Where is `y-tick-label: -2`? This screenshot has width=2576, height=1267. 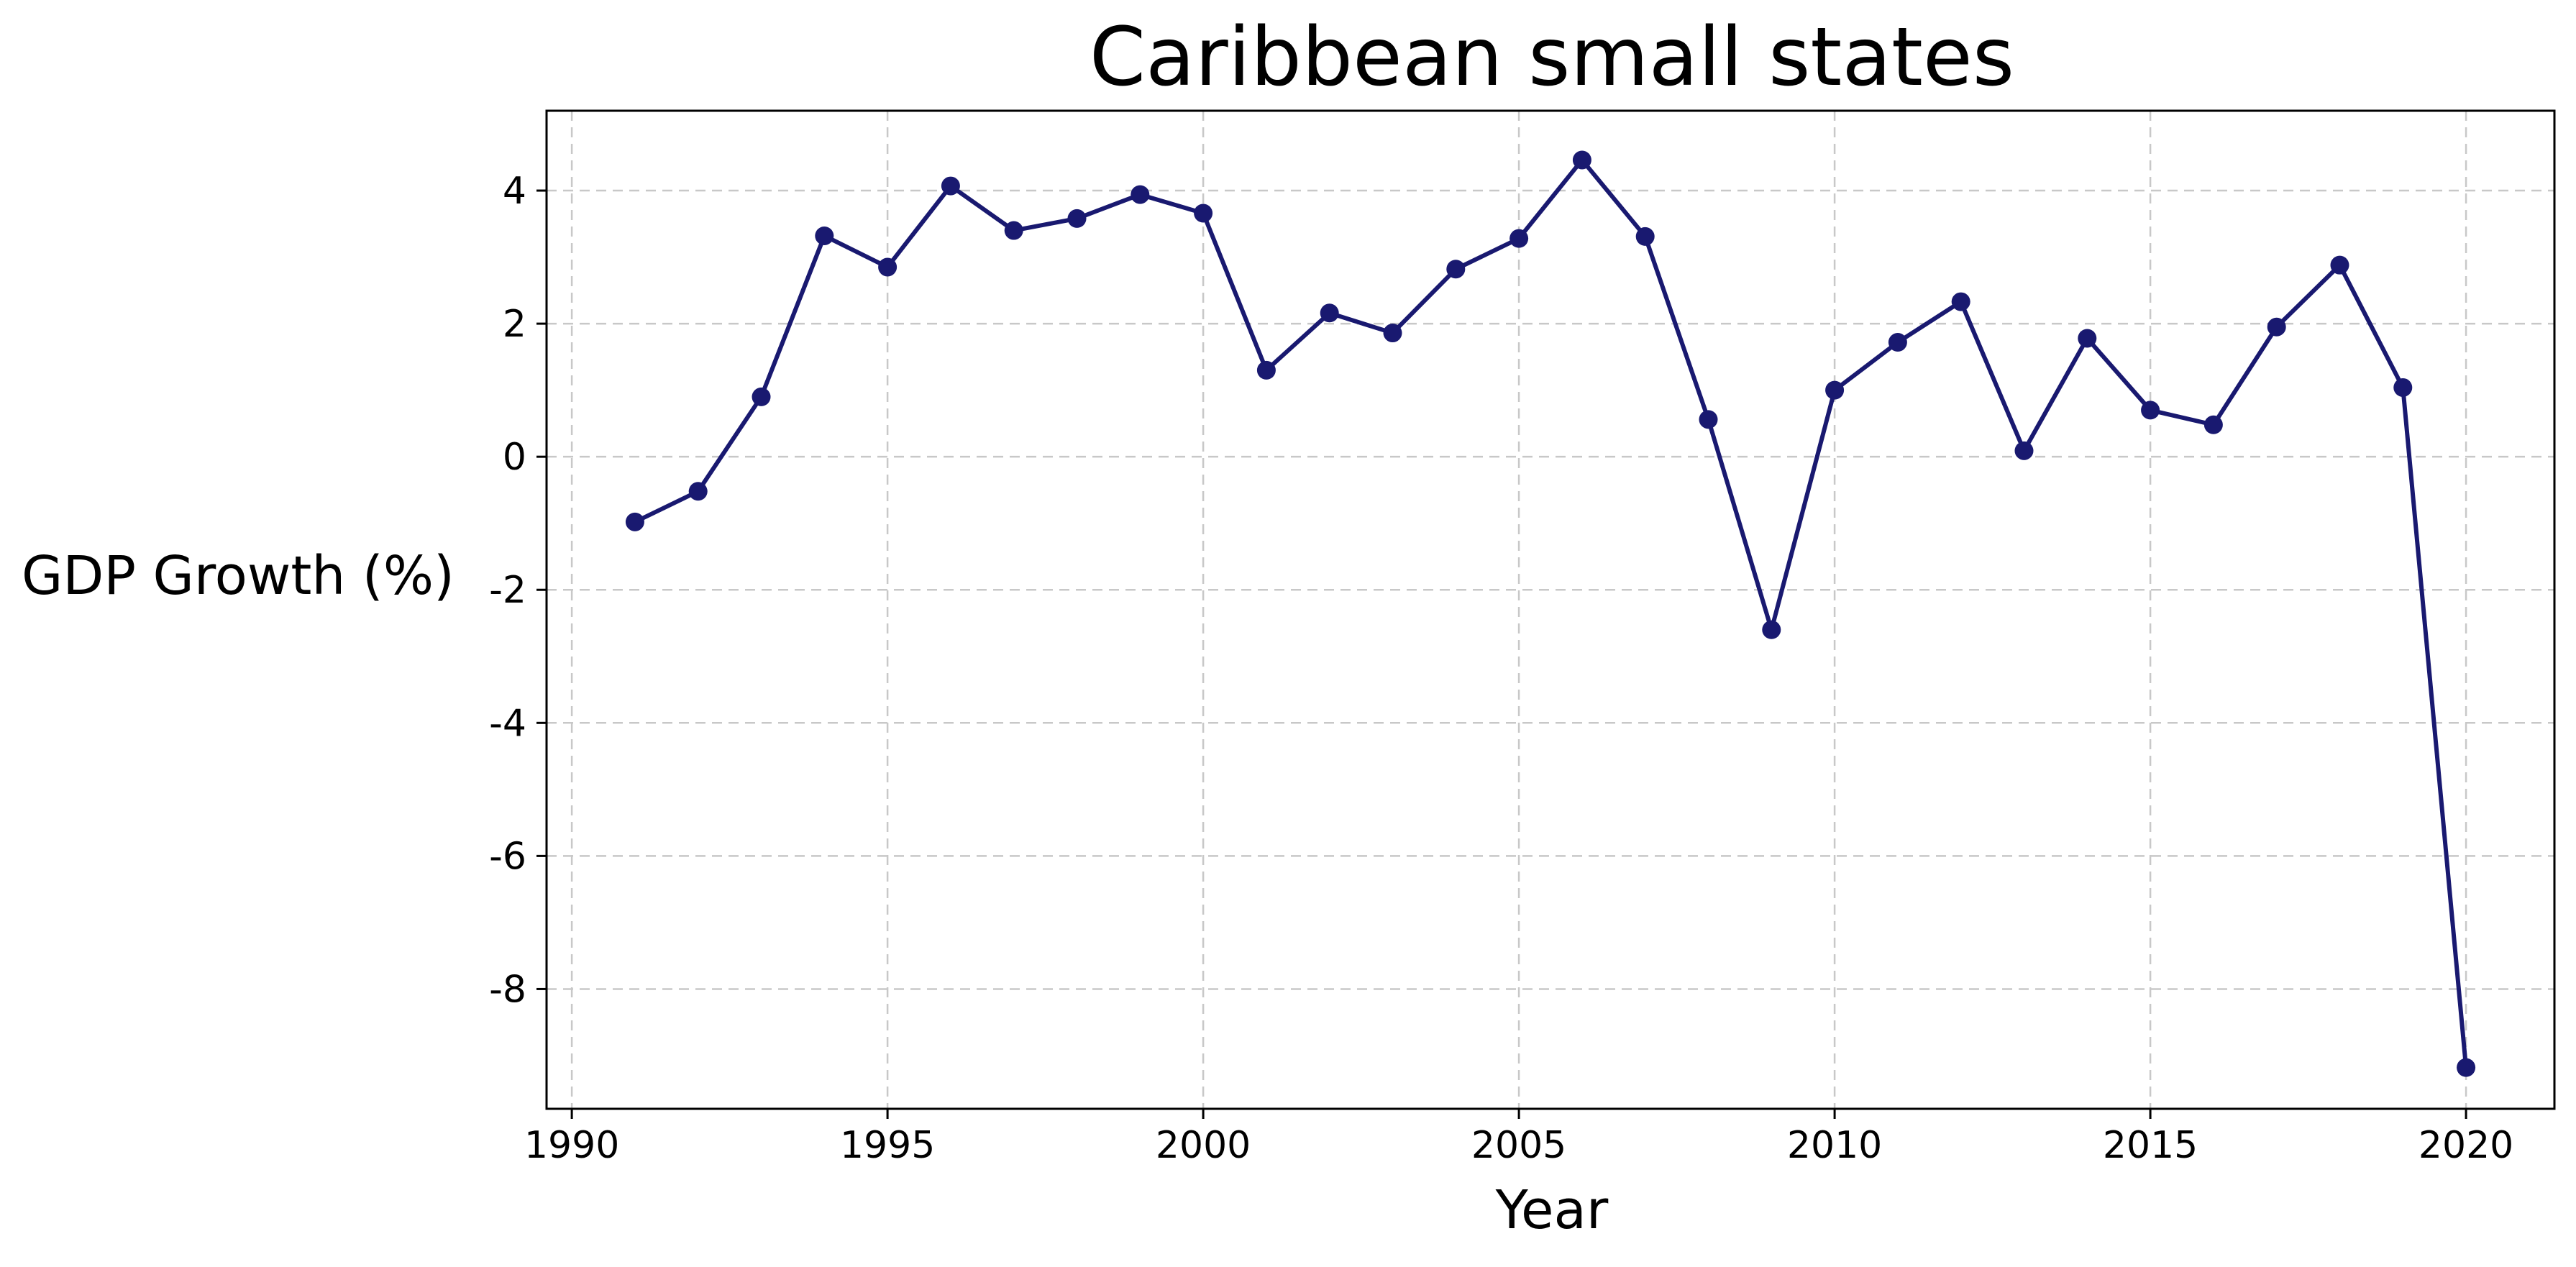
y-tick-label: -2 is located at coordinates (507, 590).